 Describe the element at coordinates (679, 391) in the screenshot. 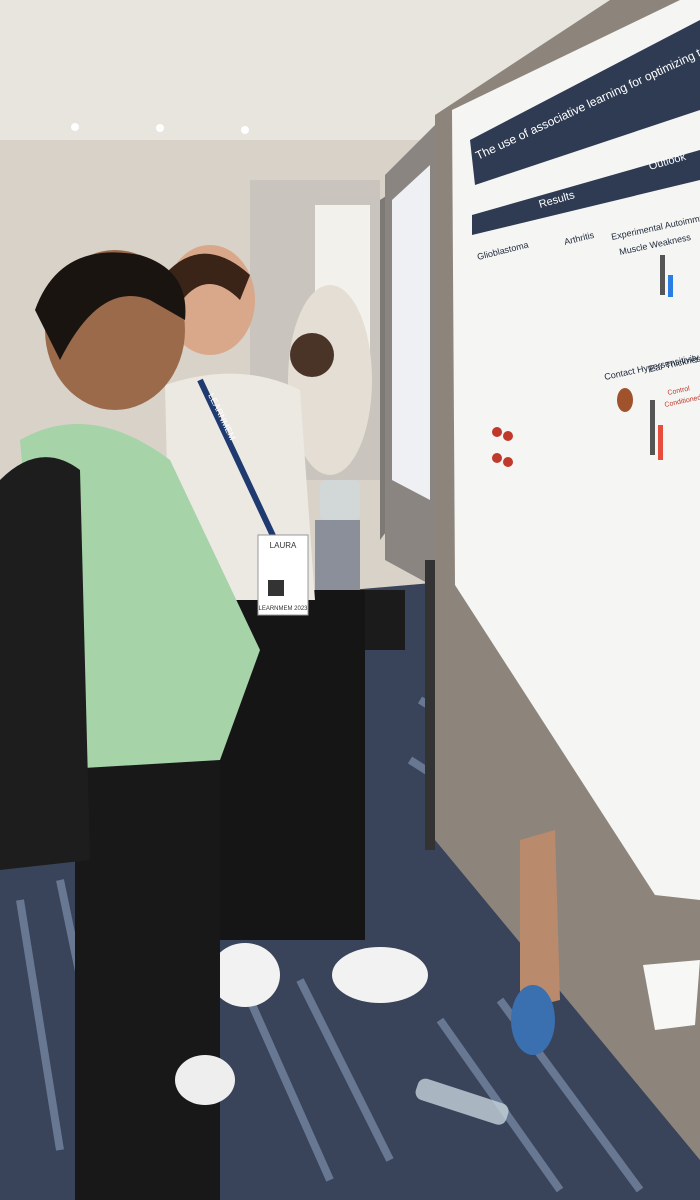

I see `label: Control` at that location.